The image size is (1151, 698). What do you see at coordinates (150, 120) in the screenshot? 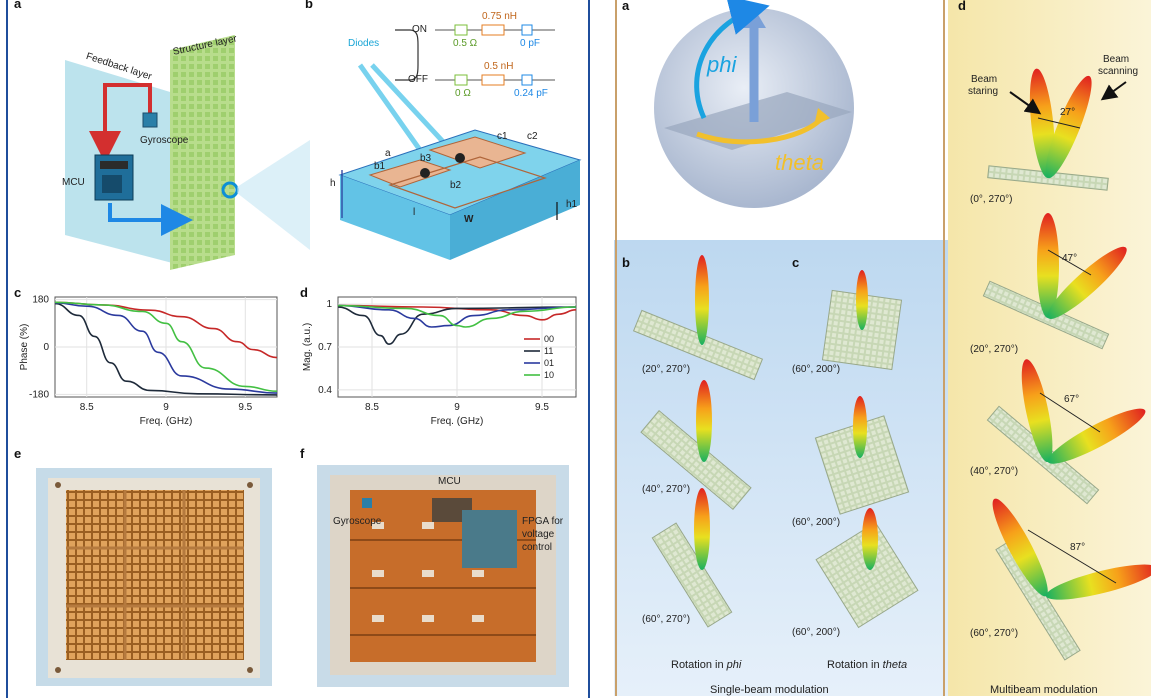
I see `gyroscope-chip` at bounding box center [150, 120].